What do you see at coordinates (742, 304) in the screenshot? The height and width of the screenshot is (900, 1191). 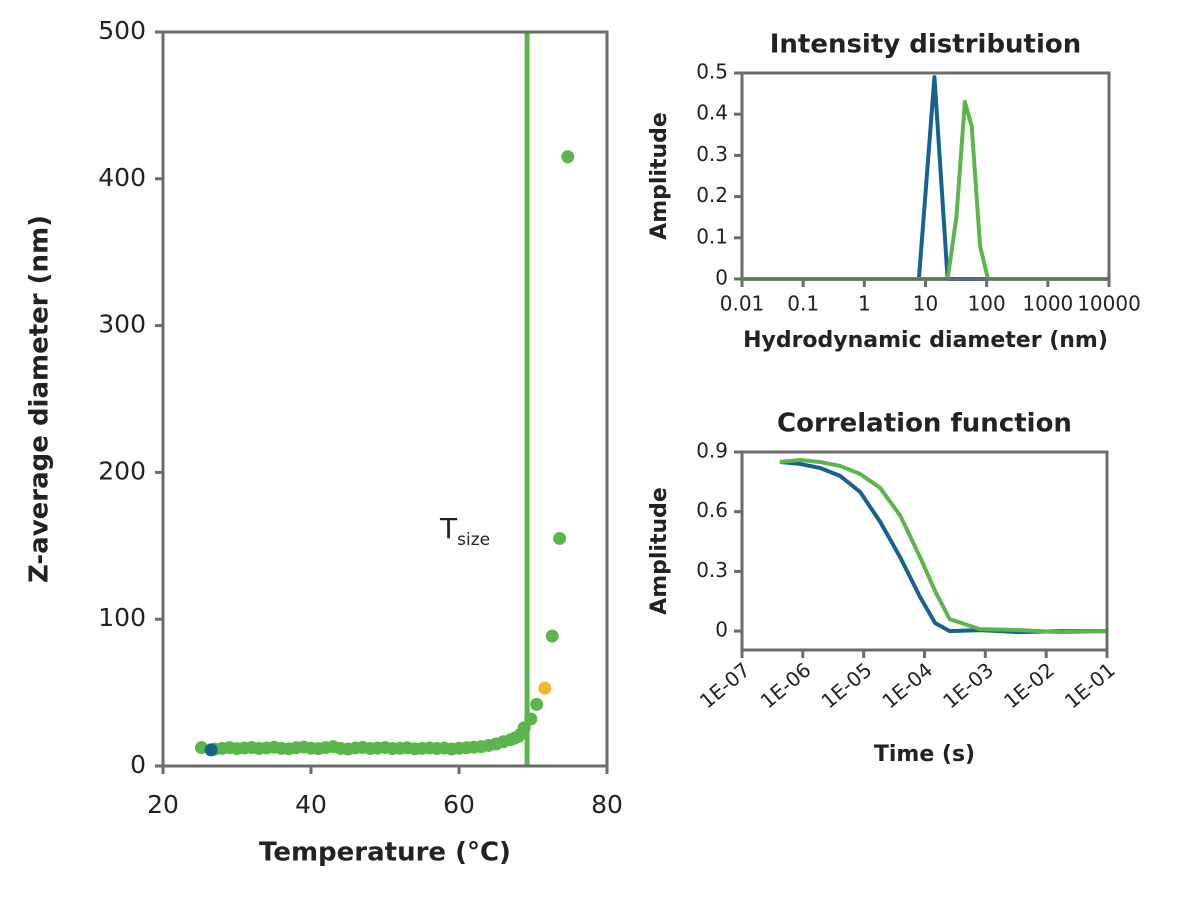 I see `x-tick-label: 0.01` at bounding box center [742, 304].